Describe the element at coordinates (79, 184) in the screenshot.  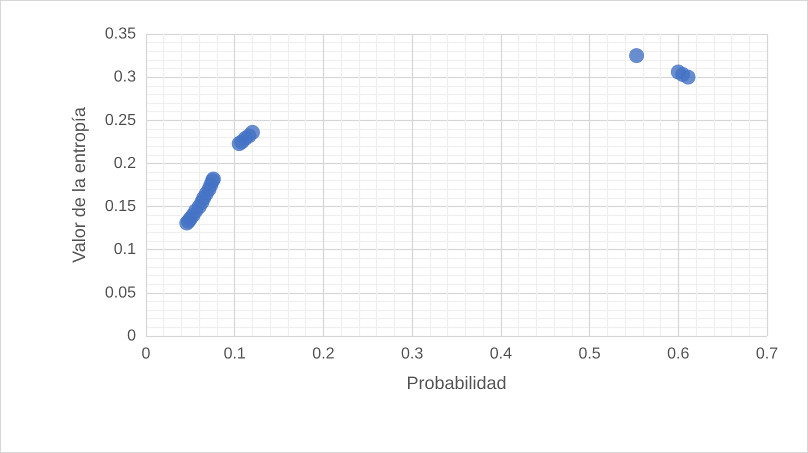
I see `y-axis-title: Valor de la entropía` at that location.